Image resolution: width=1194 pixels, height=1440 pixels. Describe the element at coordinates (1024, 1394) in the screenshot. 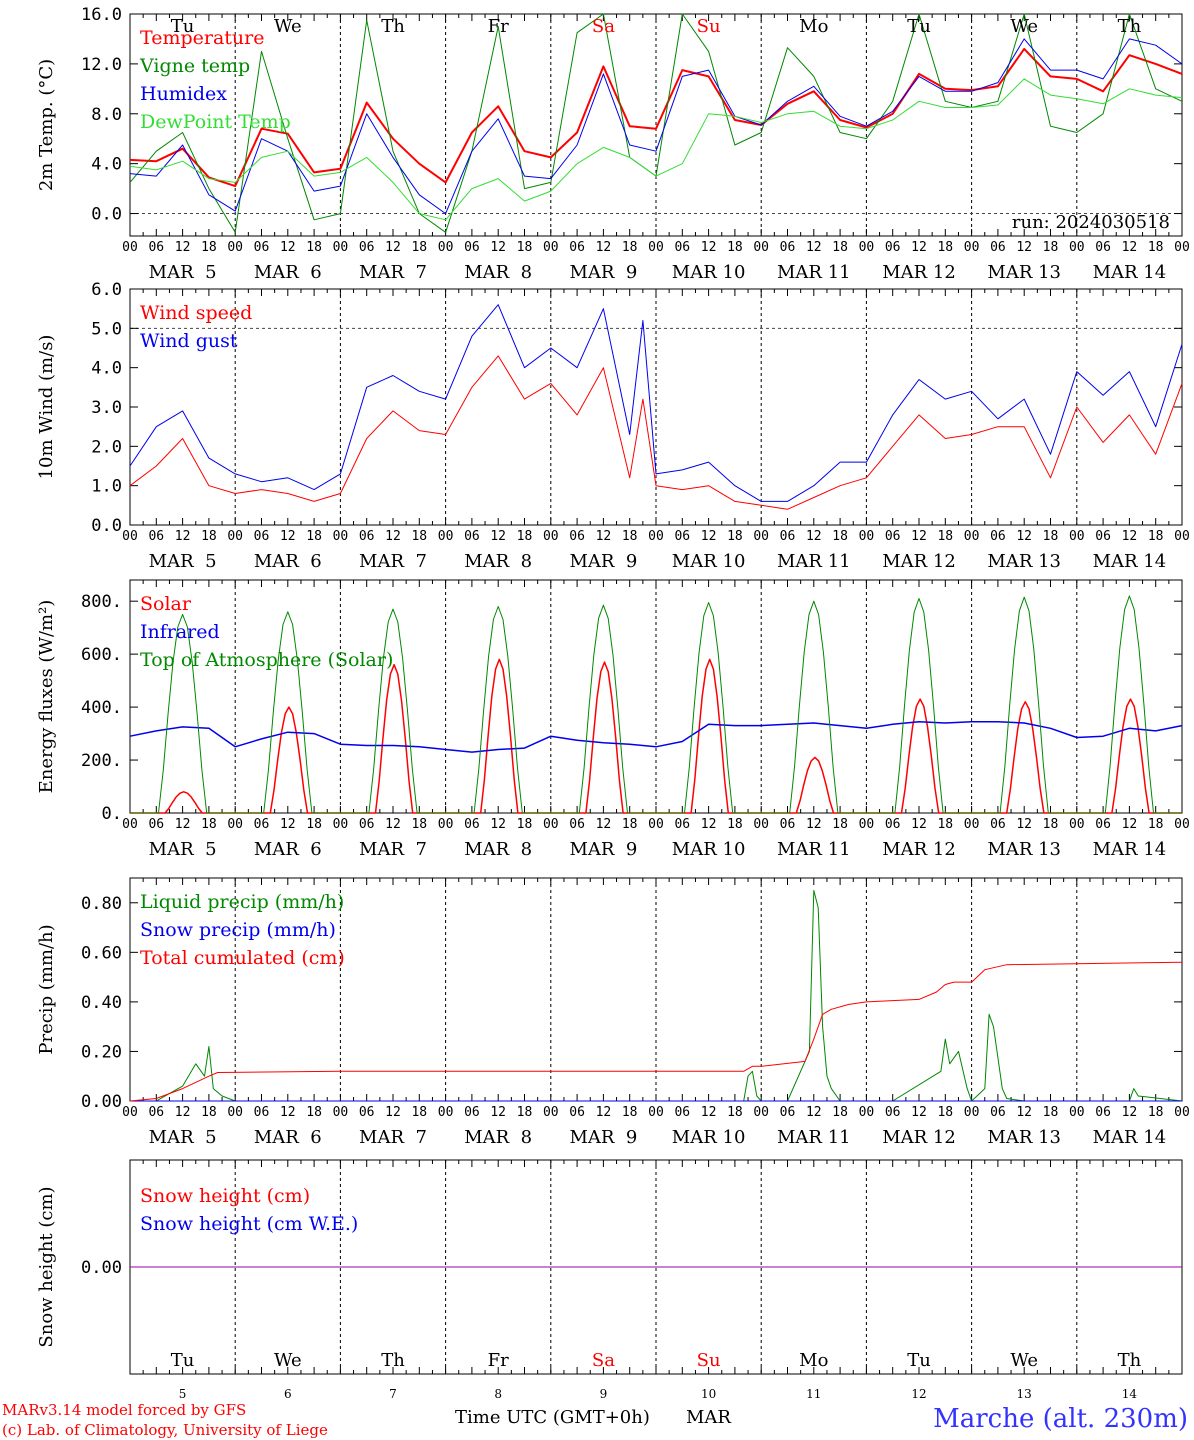

I see `day-number-label: 13` at that location.